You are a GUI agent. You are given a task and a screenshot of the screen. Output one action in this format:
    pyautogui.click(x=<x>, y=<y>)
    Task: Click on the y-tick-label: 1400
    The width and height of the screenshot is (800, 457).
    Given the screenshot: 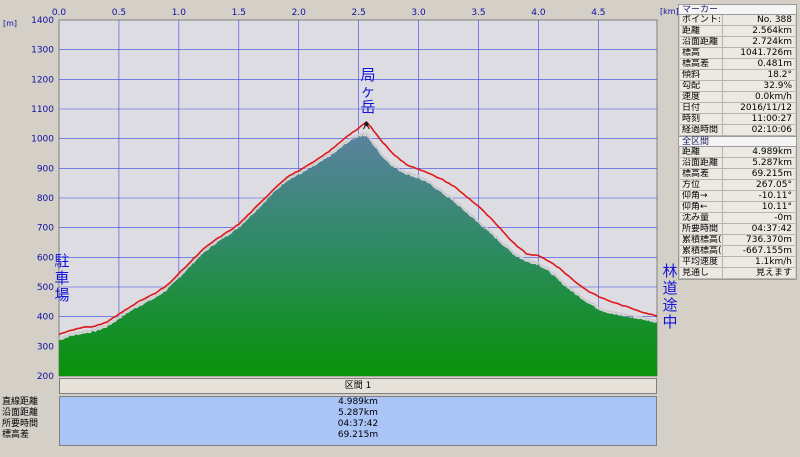 What is the action you would take?
    pyautogui.click(x=42, y=21)
    